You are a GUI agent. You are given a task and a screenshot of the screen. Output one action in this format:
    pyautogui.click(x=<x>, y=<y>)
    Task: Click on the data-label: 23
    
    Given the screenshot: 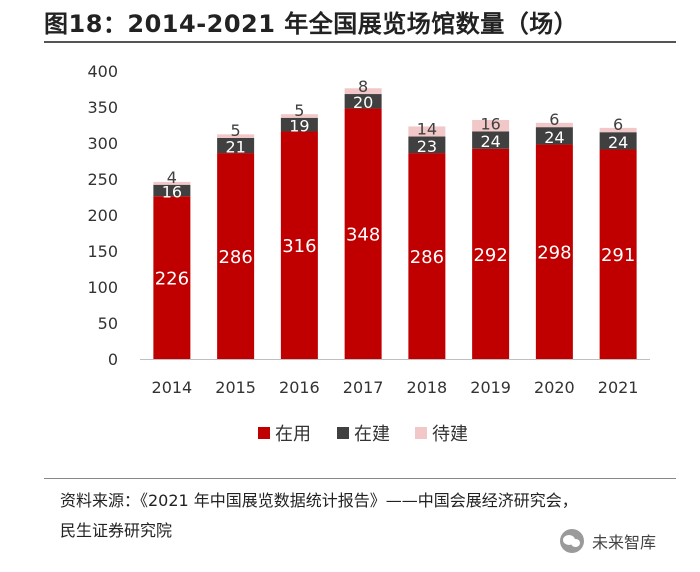 What is the action you would take?
    pyautogui.click(x=427, y=146)
    